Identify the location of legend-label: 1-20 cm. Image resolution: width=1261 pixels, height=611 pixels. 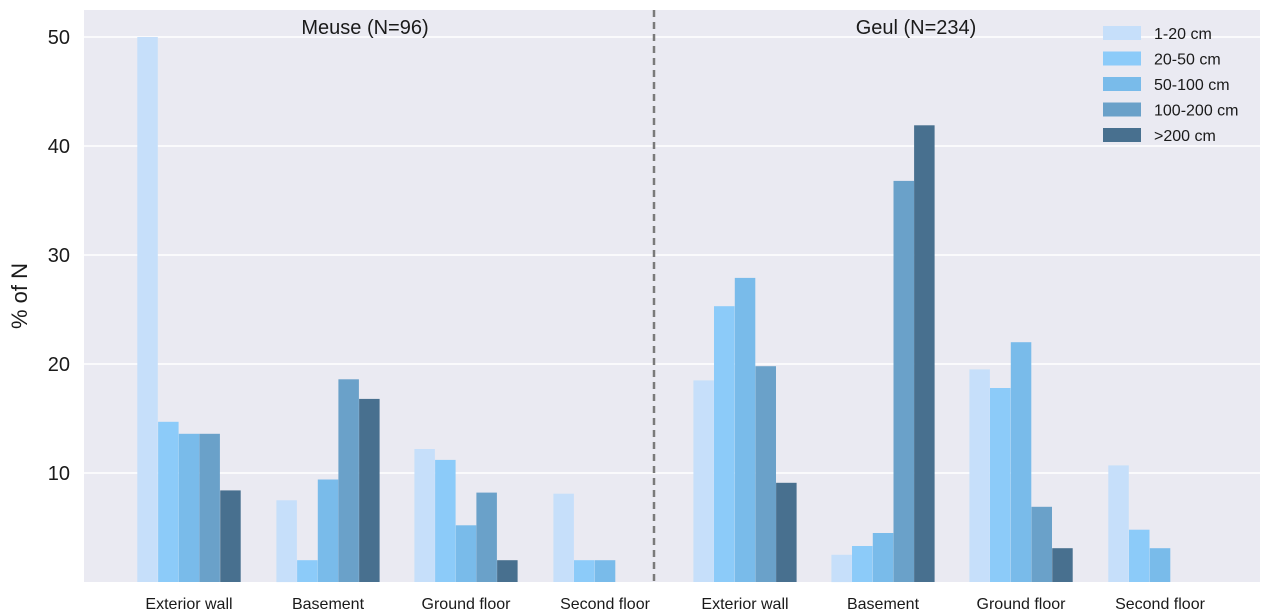
(1183, 34).